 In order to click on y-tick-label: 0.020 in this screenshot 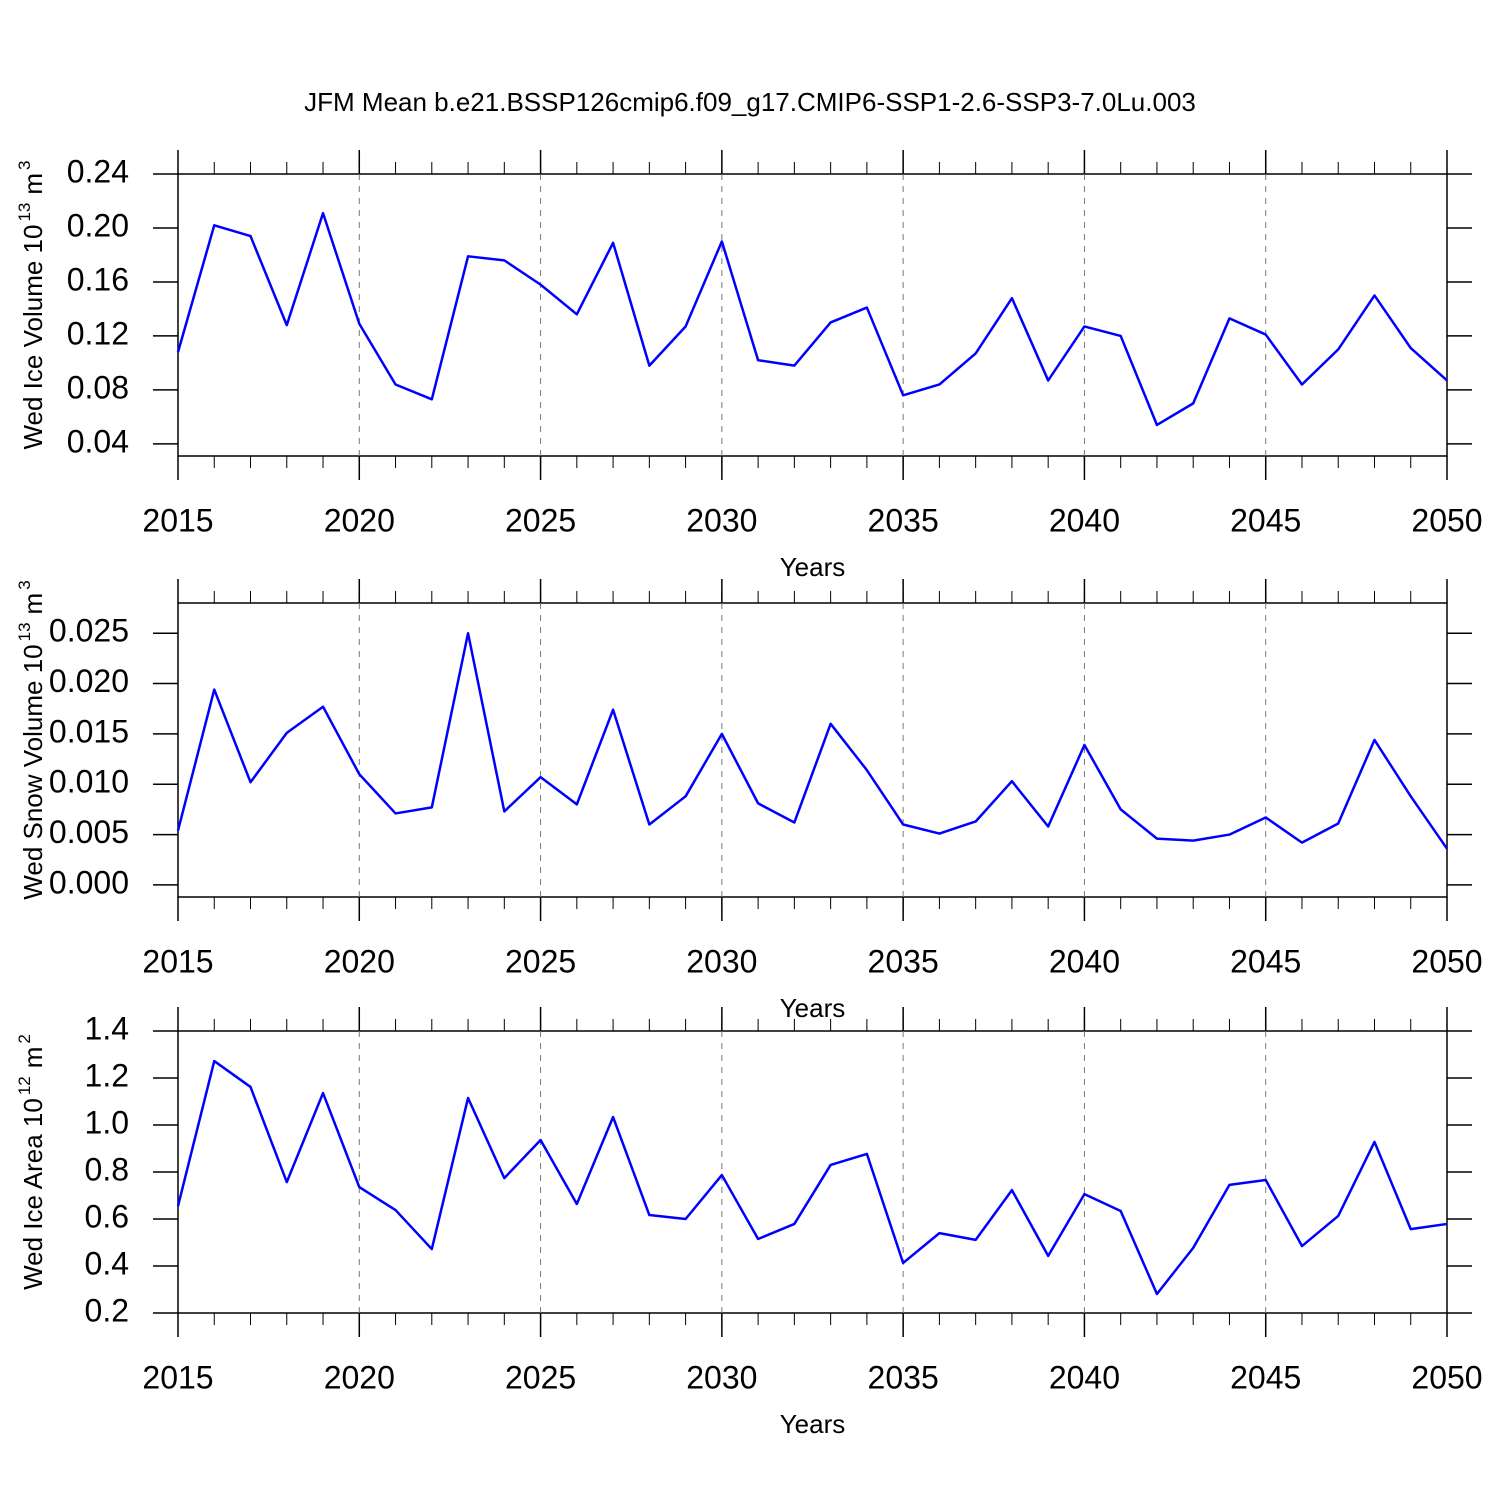, I will do `click(89, 681)`.